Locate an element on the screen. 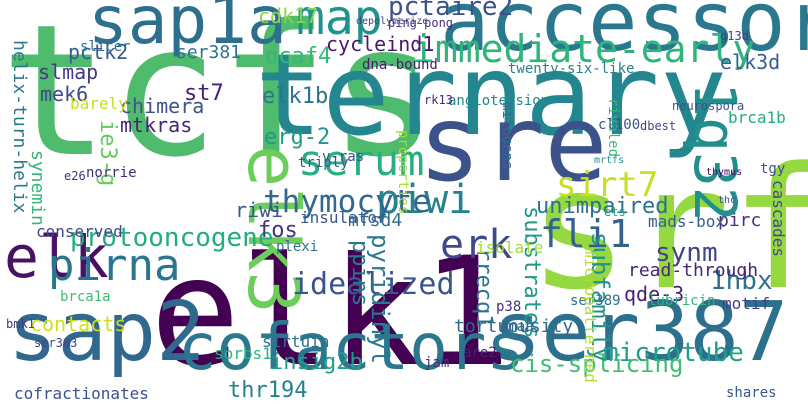  cloud-word: cofractionates is located at coordinates (81, 393).